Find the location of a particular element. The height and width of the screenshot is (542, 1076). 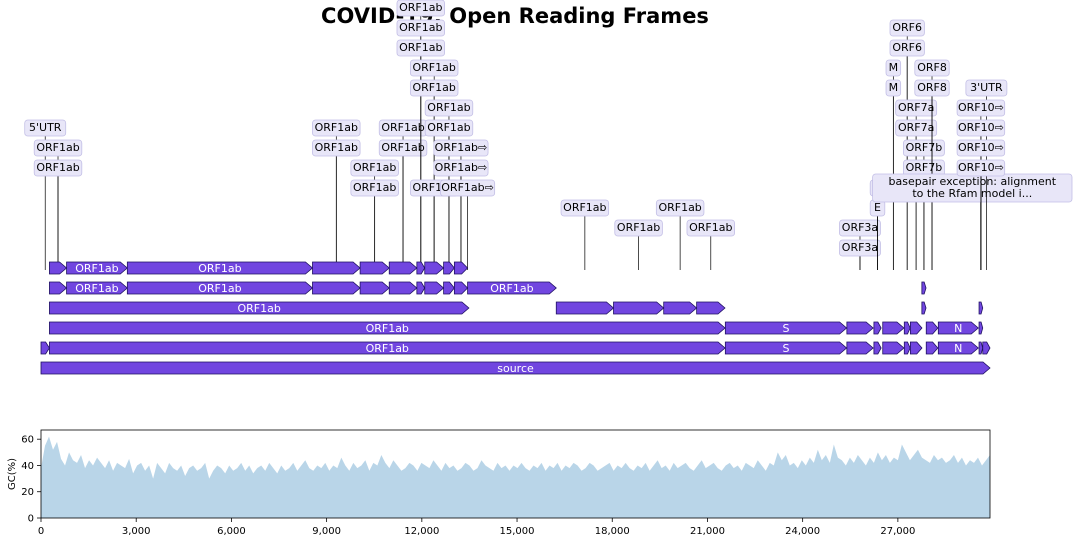

x-tick-label: 15,000 is located at coordinates (517, 531).